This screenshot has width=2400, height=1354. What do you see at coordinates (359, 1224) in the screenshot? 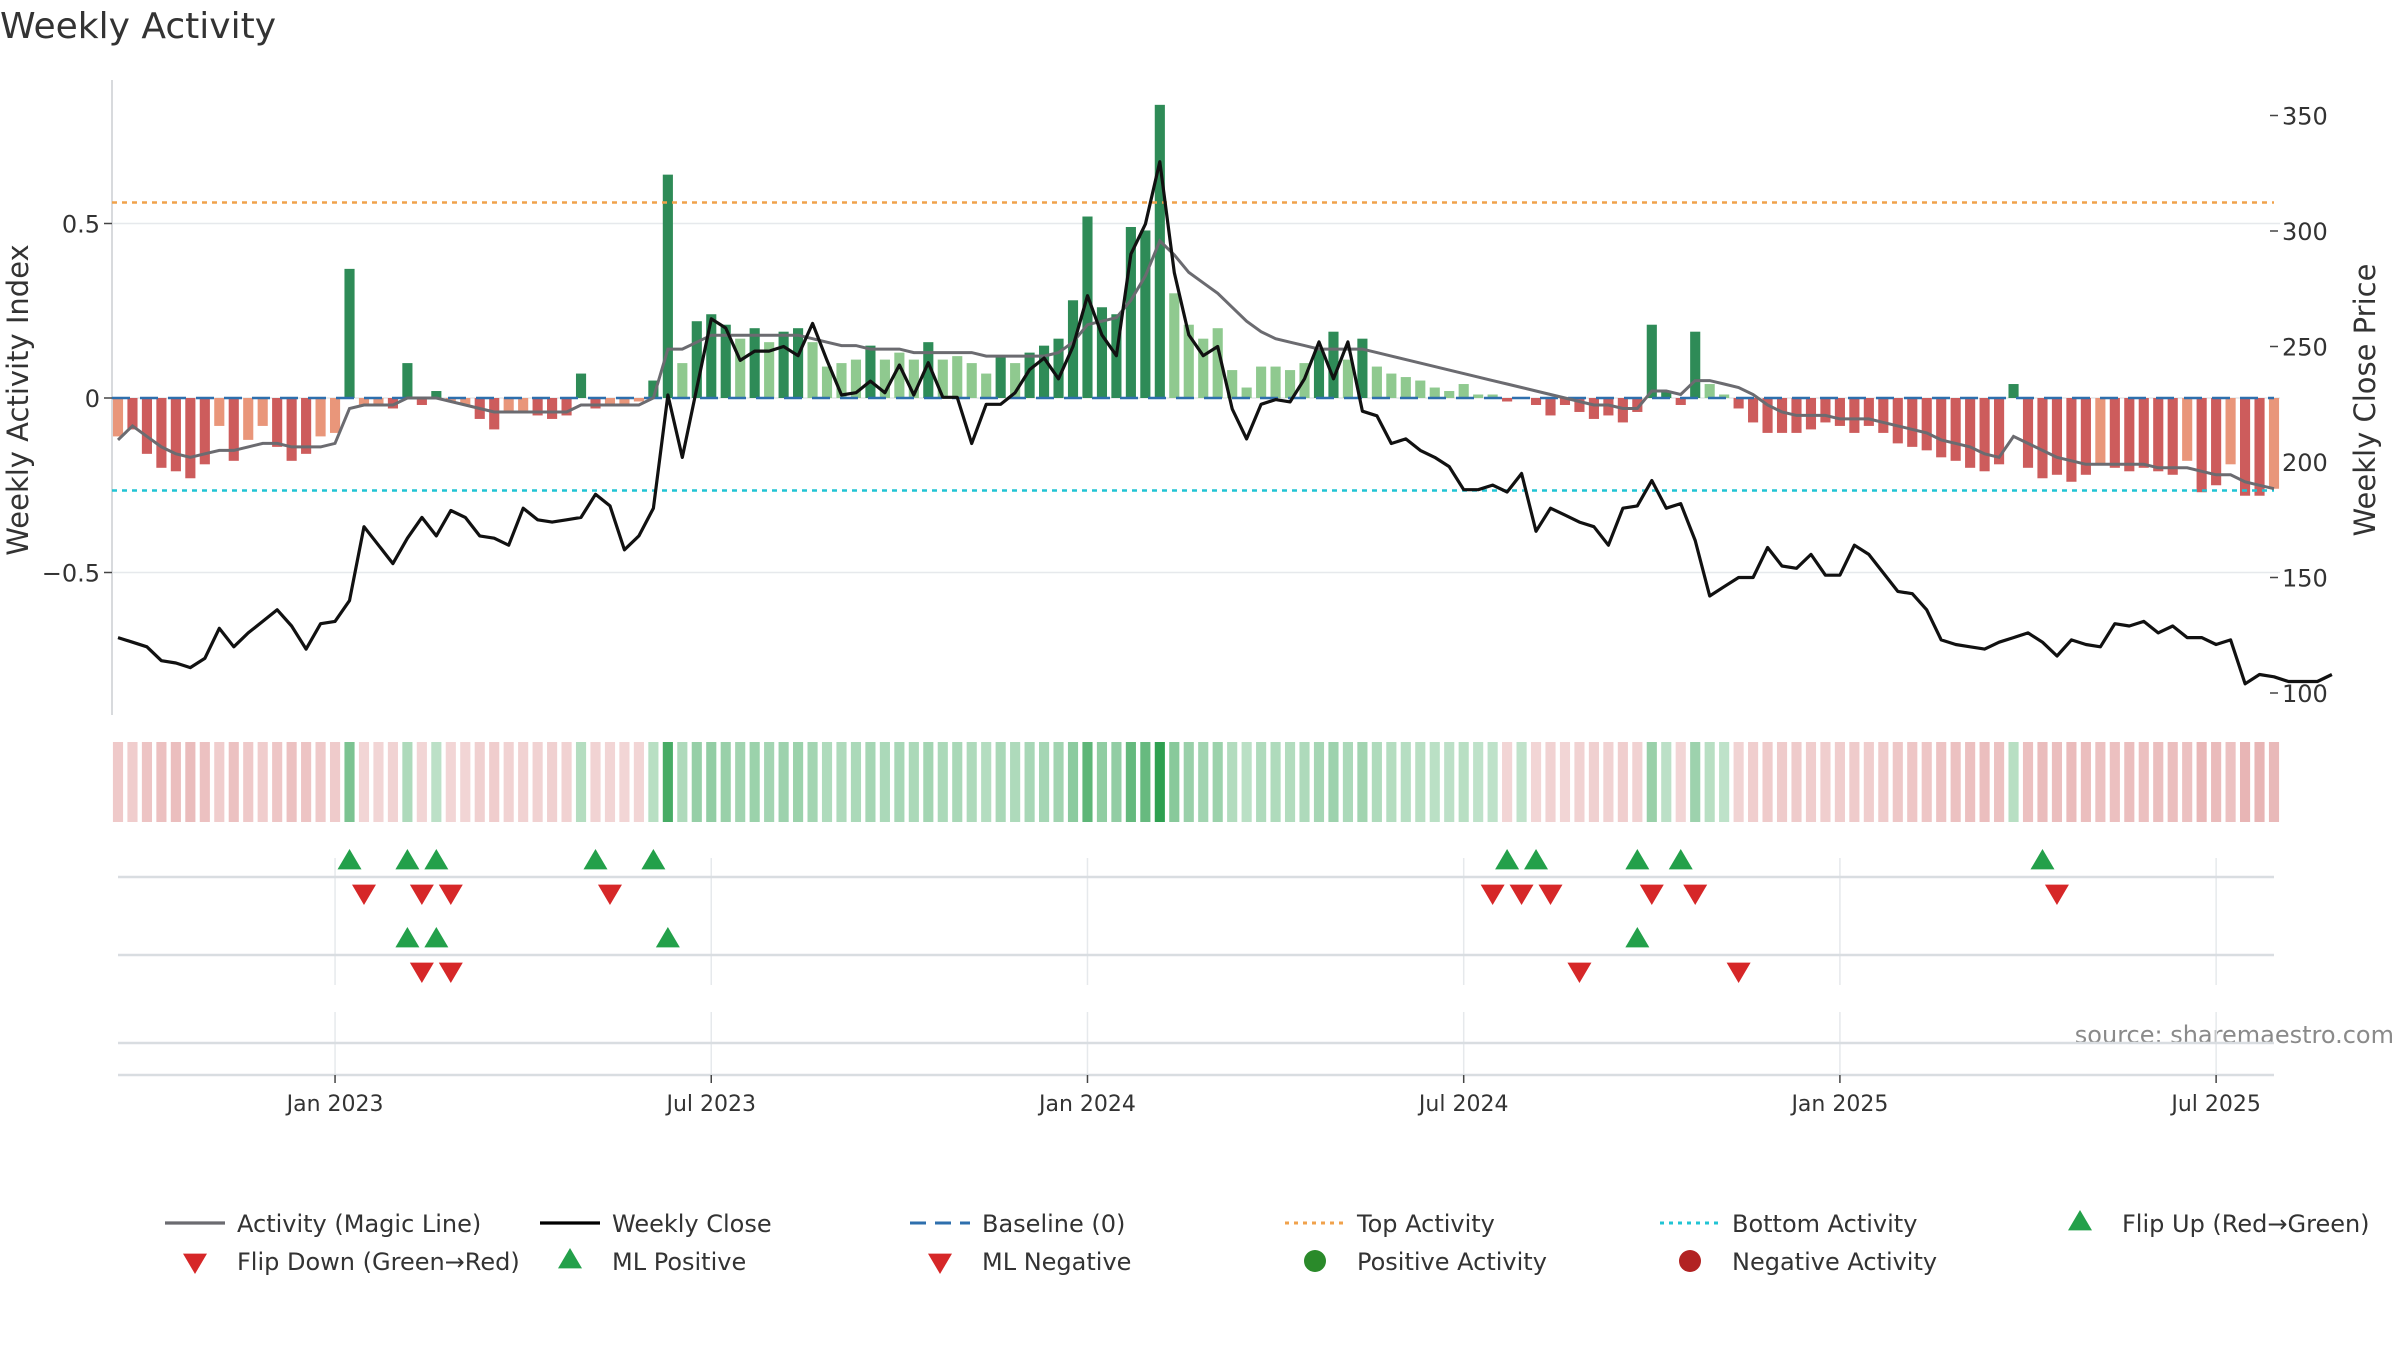
I see `legend-label: Activity (Magic Line)` at bounding box center [359, 1224].